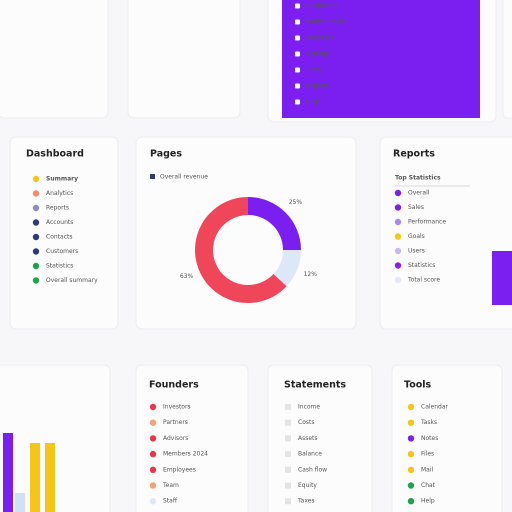  Describe the element at coordinates (418, 178) in the screenshot. I see `list-header: Top Statistics` at that location.